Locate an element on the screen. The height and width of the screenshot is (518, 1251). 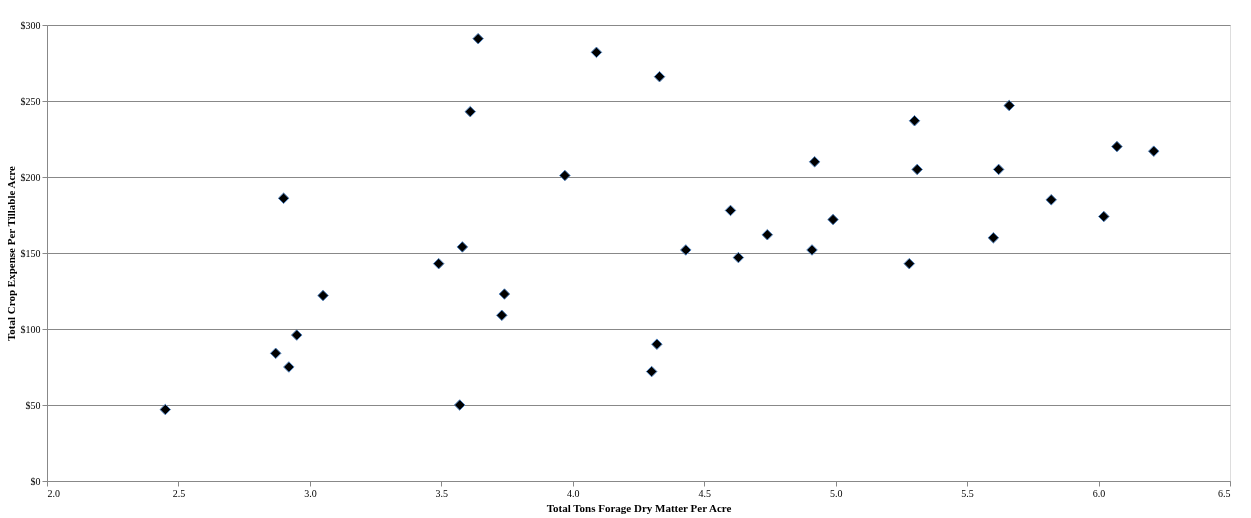
x-tick-label: 2.5 is located at coordinates (179, 493).